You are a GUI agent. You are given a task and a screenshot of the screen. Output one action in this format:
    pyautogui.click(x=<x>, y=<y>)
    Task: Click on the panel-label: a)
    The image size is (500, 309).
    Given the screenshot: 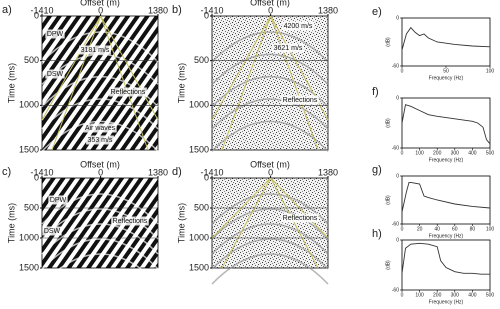 What is the action you would take?
    pyautogui.click(x=7, y=10)
    